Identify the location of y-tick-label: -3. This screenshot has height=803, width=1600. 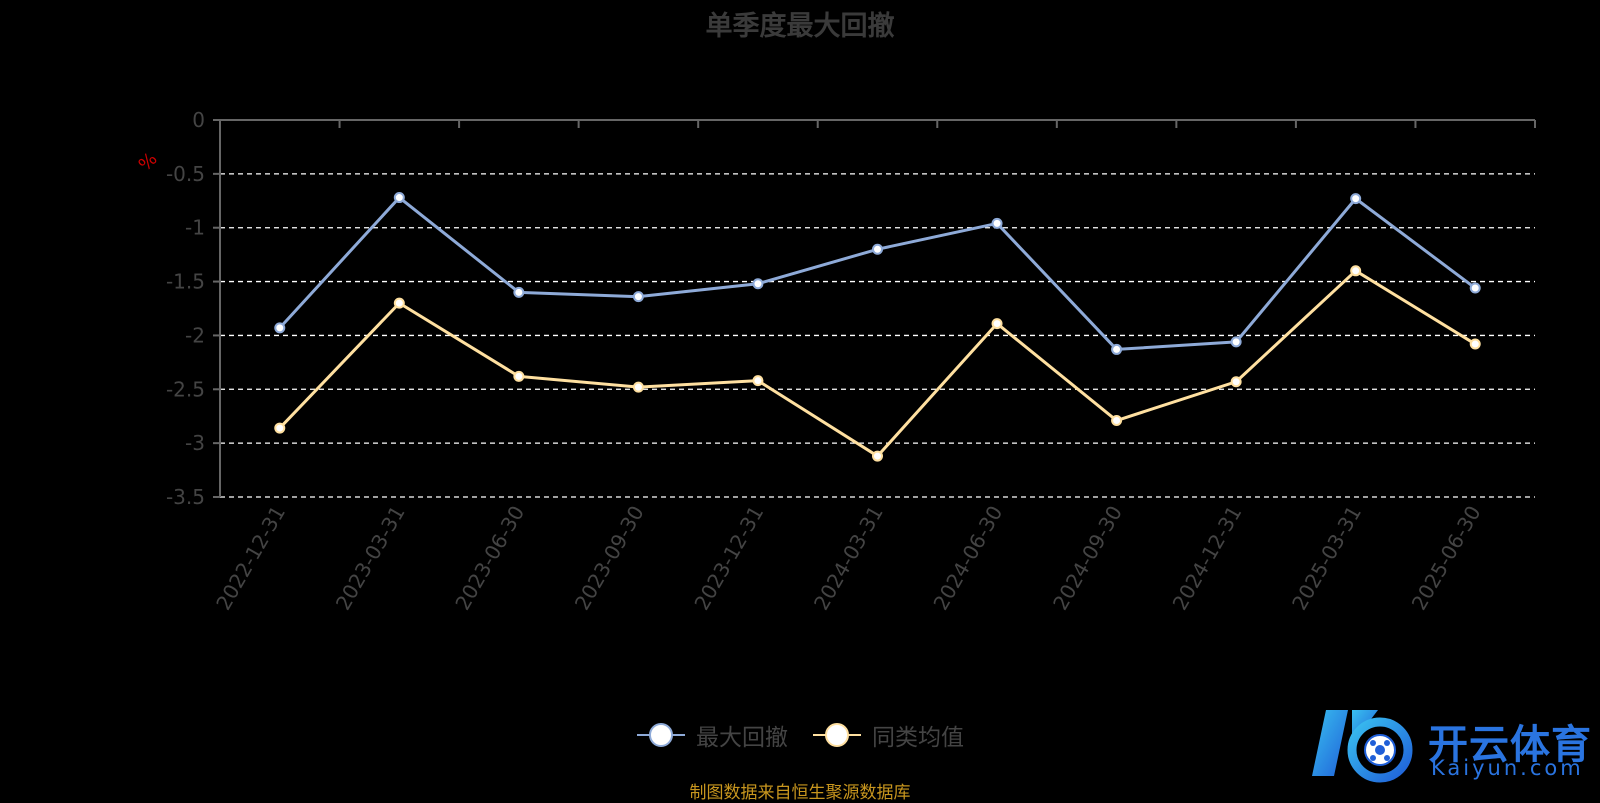
(195, 443).